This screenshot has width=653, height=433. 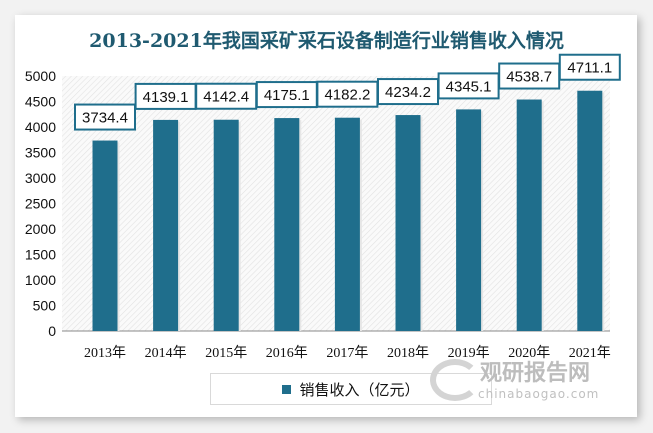 I want to click on data-label: 4142.4, so click(x=226, y=97).